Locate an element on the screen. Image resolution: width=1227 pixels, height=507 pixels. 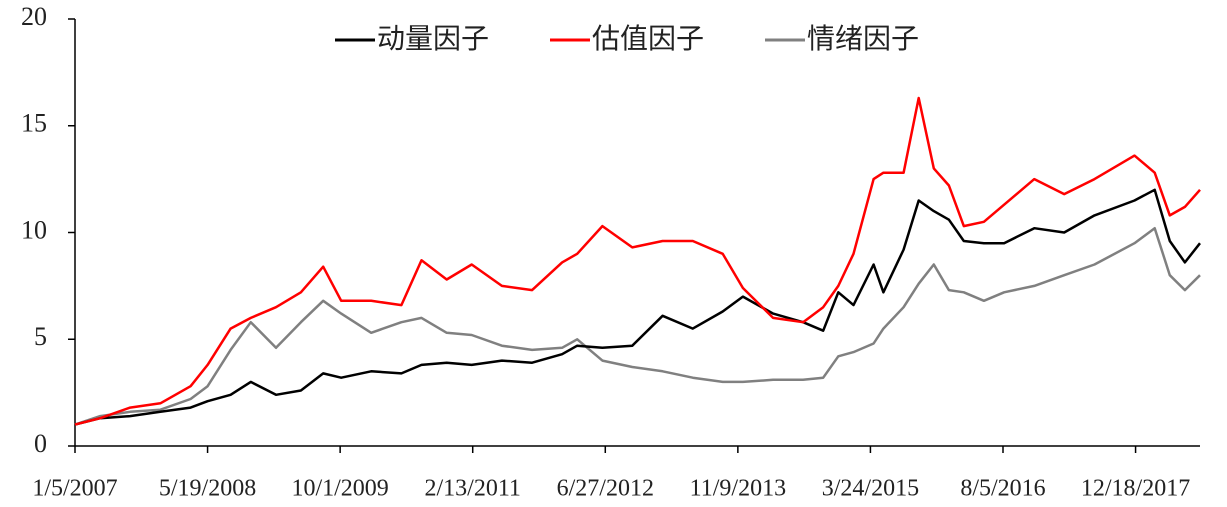
y-tick-label: 15 is located at coordinates (34, 123).